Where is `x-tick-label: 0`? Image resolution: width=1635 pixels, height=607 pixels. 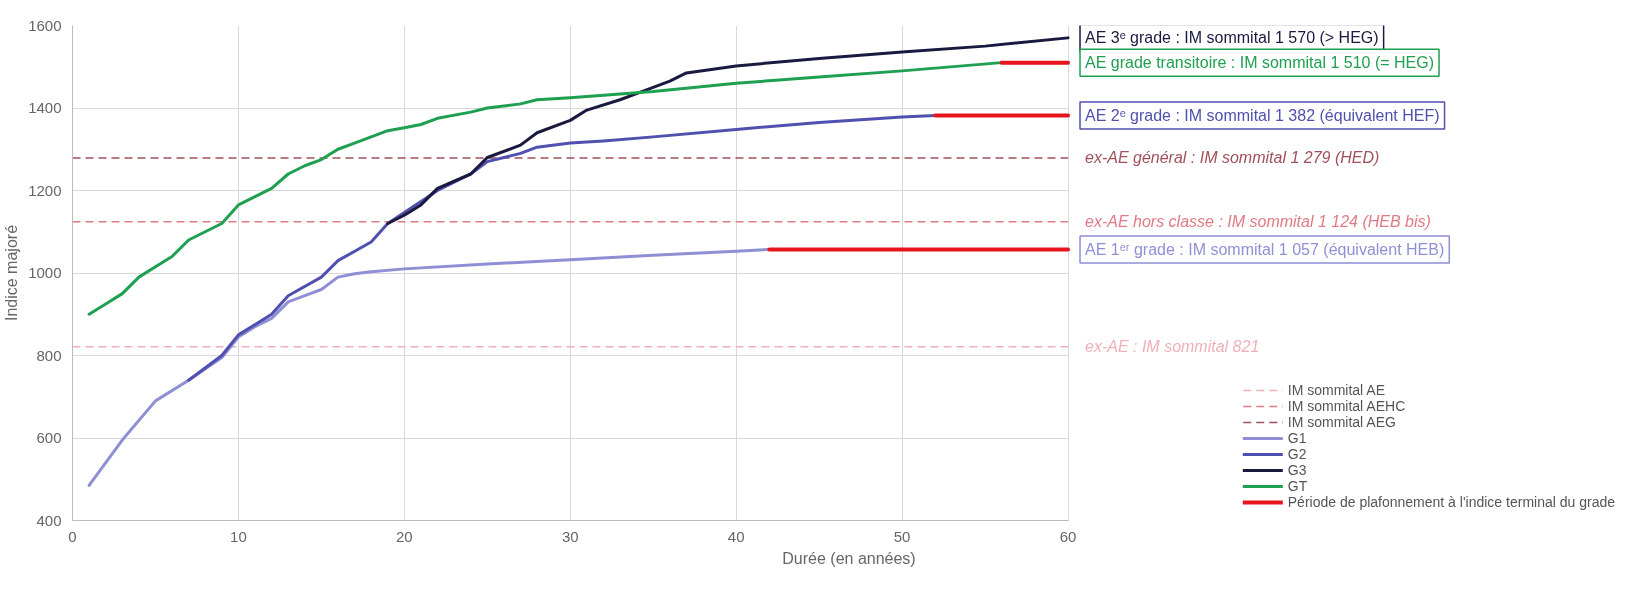
x-tick-label: 0 is located at coordinates (72, 536).